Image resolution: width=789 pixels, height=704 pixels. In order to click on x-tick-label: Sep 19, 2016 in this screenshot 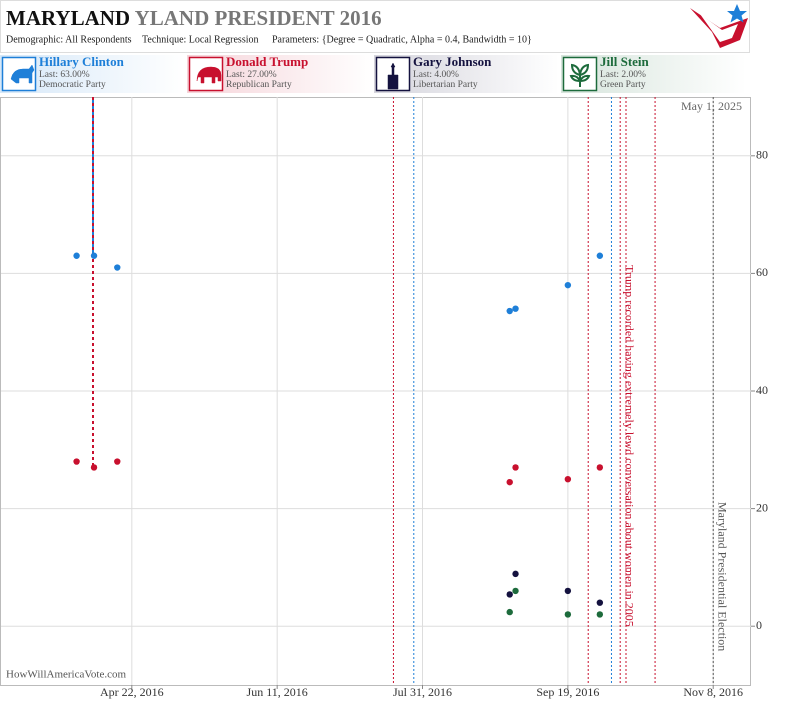, I will do `click(567, 692)`.